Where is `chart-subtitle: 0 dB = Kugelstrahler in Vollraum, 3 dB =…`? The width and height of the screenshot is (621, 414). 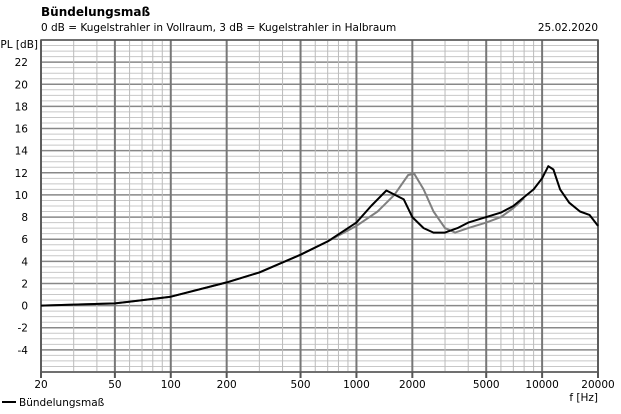 chart-subtitle: 0 dB = Kugelstrahler in Vollraum, 3 dB =… is located at coordinates (218, 28).